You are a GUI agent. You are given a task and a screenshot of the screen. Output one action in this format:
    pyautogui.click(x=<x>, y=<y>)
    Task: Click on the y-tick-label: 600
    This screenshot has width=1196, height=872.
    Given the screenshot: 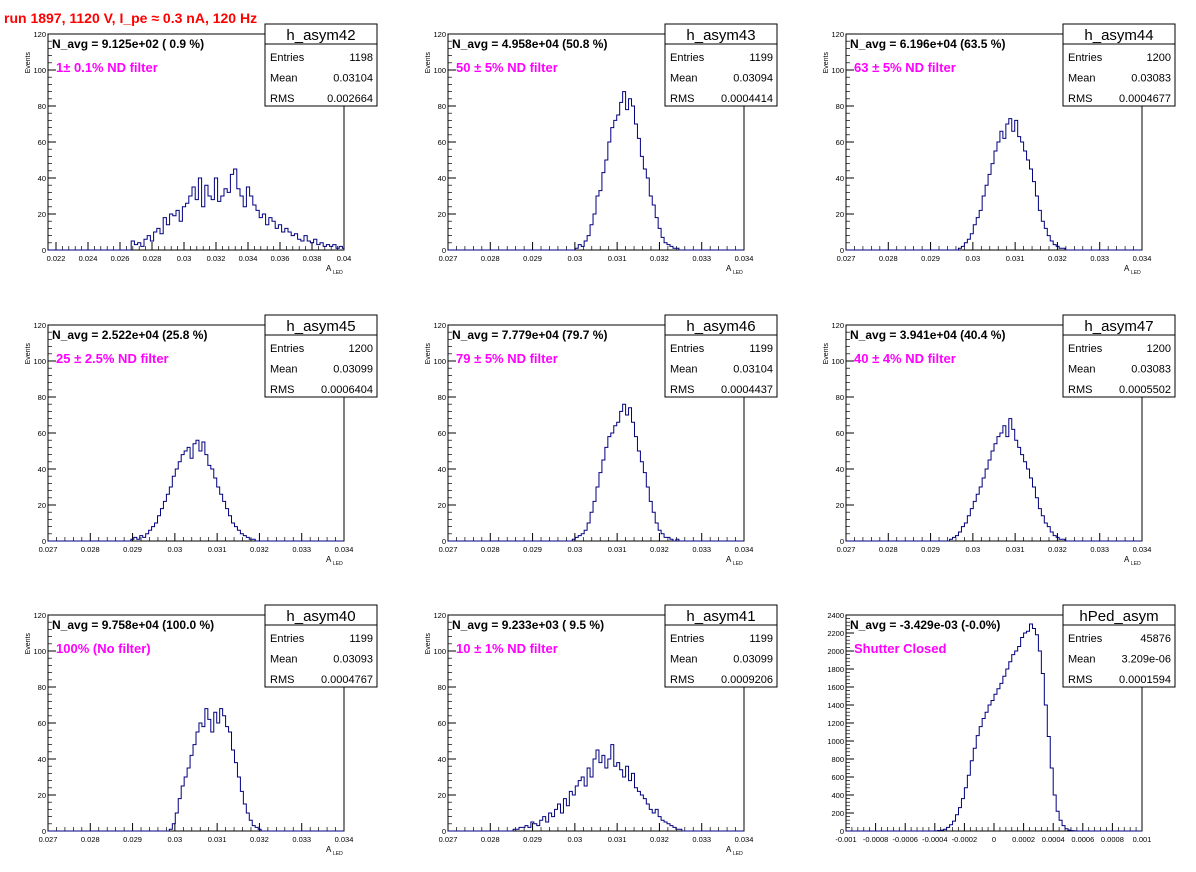 What is the action you would take?
    pyautogui.click(x=837, y=777)
    